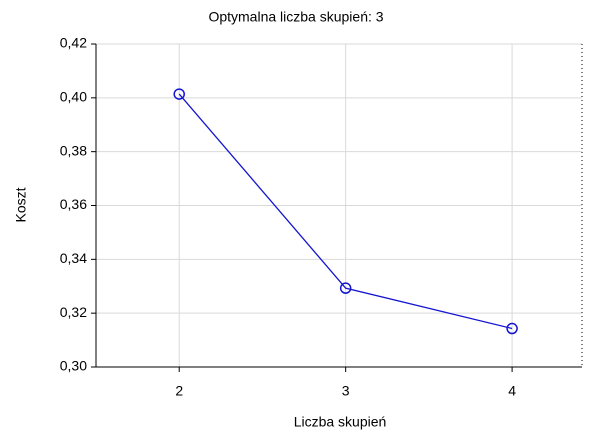 This screenshot has height=437, width=593. Describe the element at coordinates (73, 204) in the screenshot. I see `y-tick-label: 0,36` at that location.